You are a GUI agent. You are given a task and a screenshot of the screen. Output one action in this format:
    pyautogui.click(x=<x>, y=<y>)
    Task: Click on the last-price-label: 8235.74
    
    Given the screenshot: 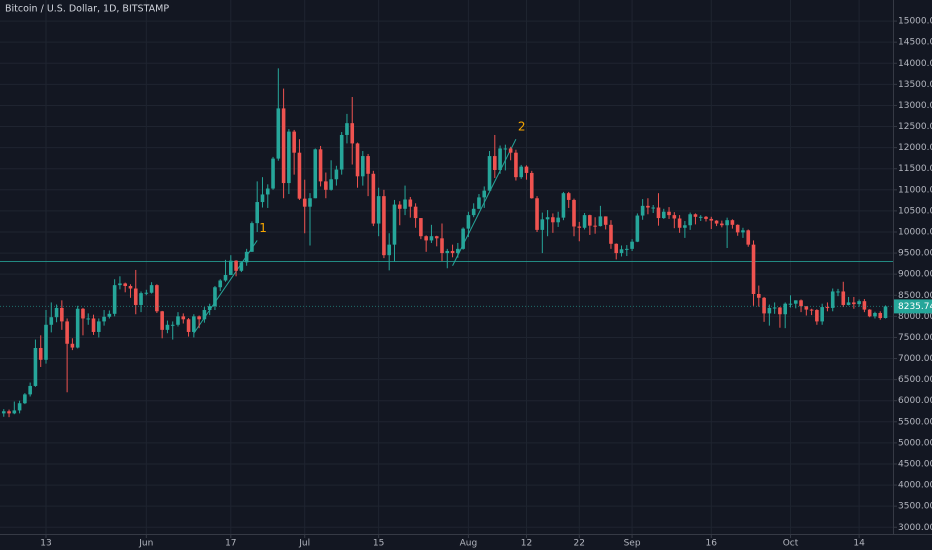 What is the action you would take?
    pyautogui.click(x=915, y=307)
    